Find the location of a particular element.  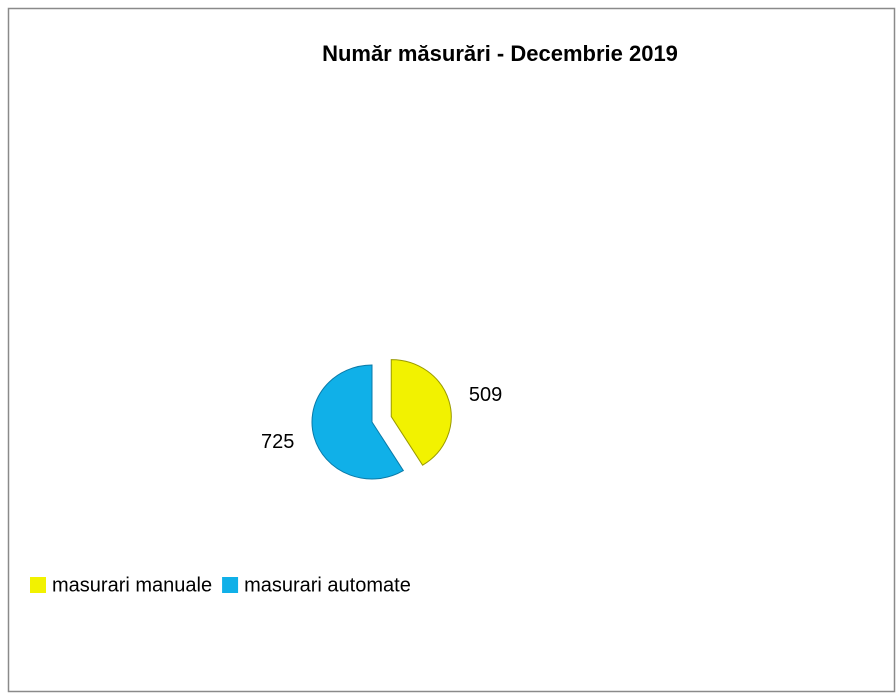

legend-label: masurari manuale is located at coordinates (132, 585).